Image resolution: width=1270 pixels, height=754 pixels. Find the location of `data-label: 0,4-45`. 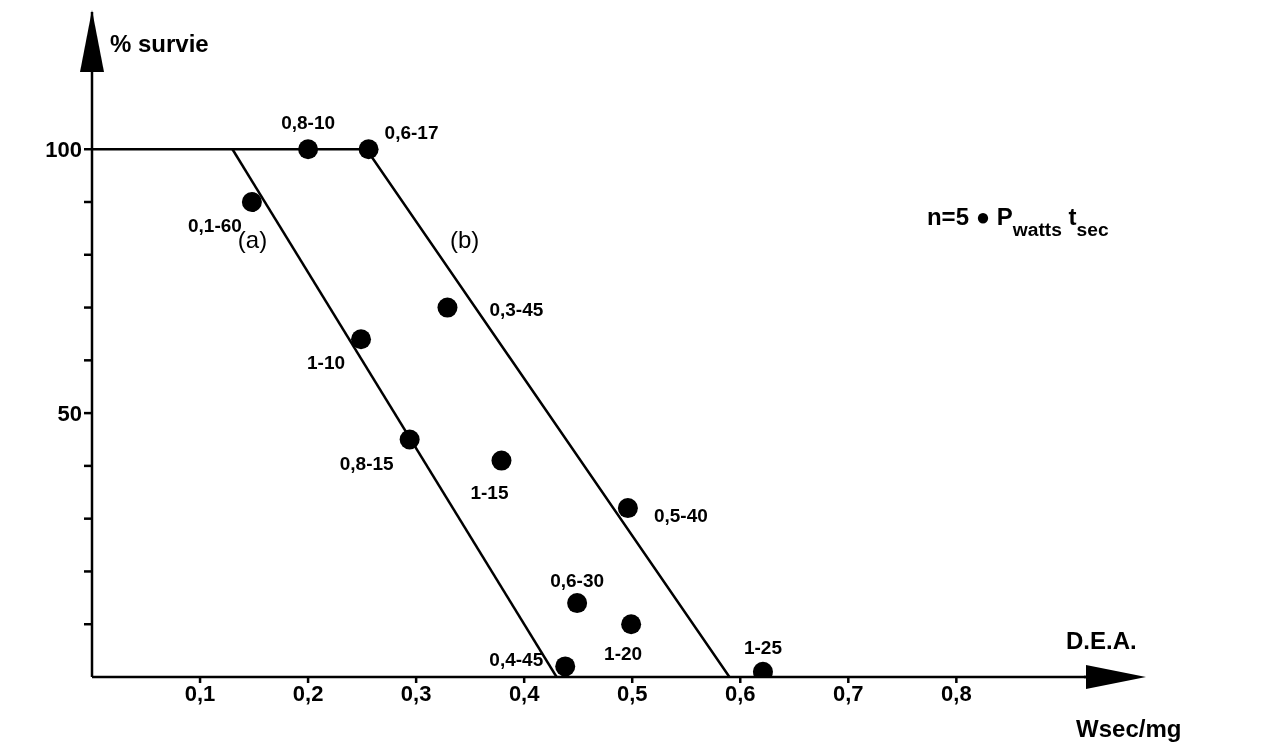

data-label: 0,4-45 is located at coordinates (516, 660).